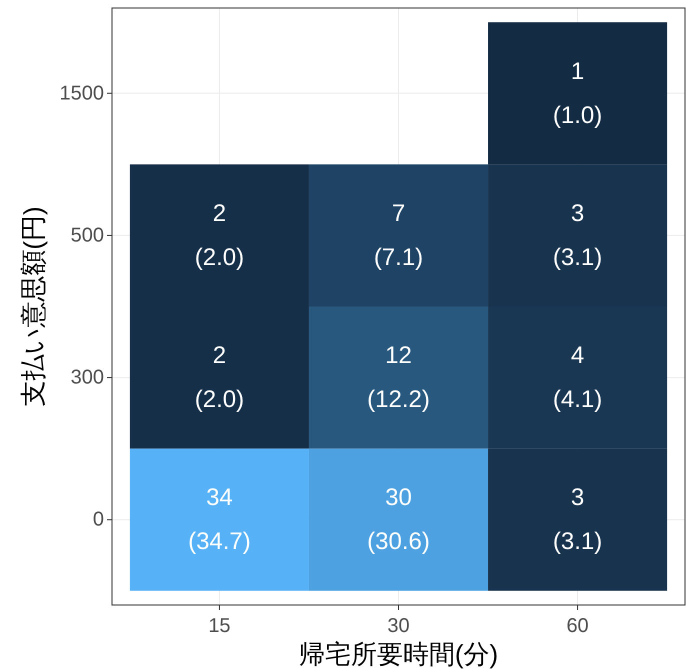  I want to click on data-label: 4, so click(577, 356).